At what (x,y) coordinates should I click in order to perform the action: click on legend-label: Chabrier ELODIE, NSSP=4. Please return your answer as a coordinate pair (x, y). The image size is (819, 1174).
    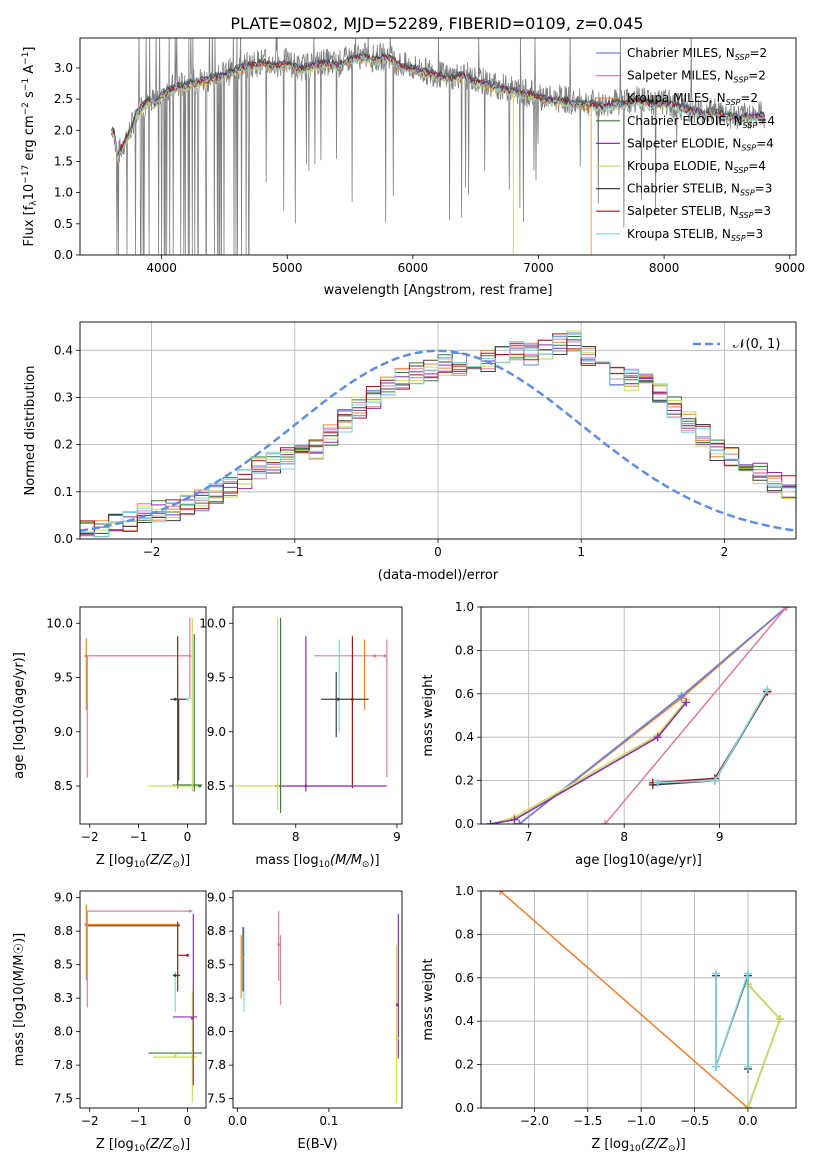
    Looking at the image, I should click on (701, 122).